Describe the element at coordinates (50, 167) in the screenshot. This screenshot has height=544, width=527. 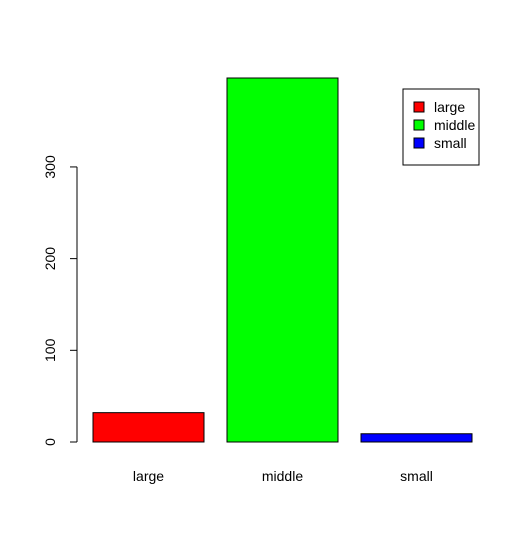
I see `y-tick-label: 300` at that location.